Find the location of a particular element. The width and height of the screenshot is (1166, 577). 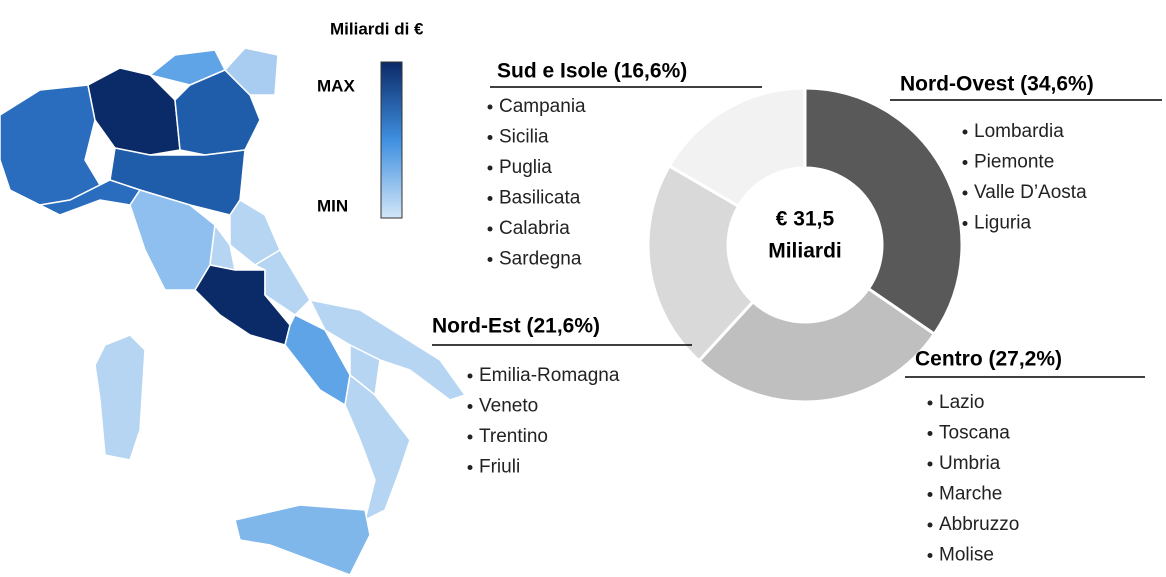

map-legend-bar is located at coordinates (391, 140).